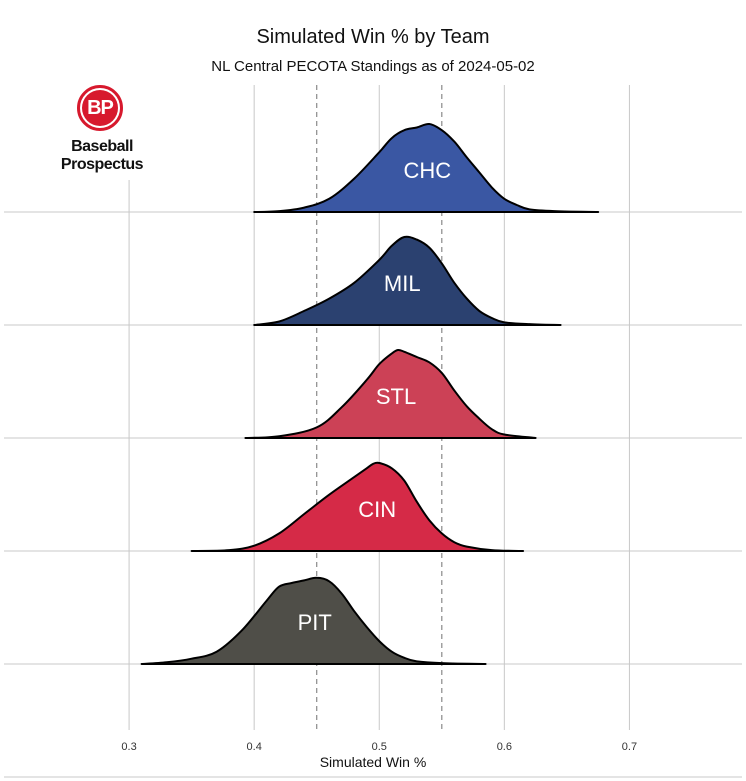 This screenshot has height=781, width=746. Describe the element at coordinates (504, 747) in the screenshot. I see `x-tick-label-3: 0.6` at that location.